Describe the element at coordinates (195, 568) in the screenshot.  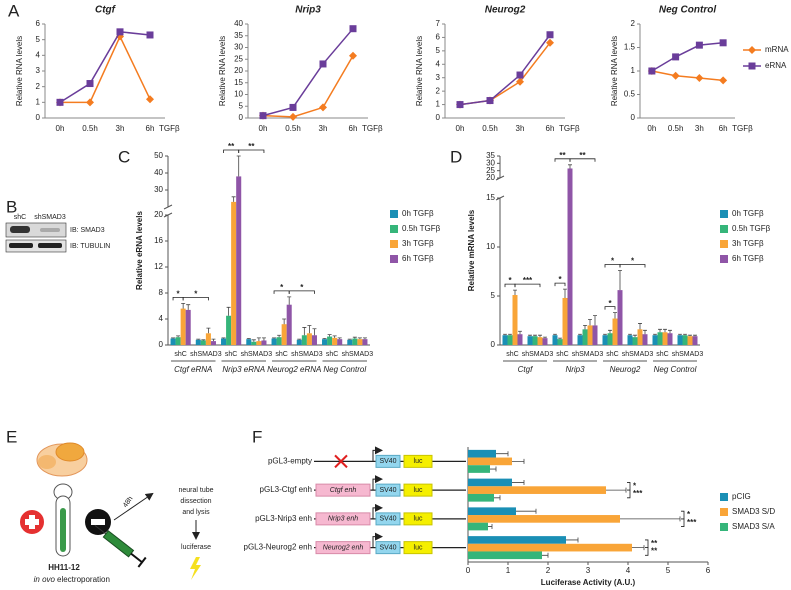
I see `light-icon` at that location.